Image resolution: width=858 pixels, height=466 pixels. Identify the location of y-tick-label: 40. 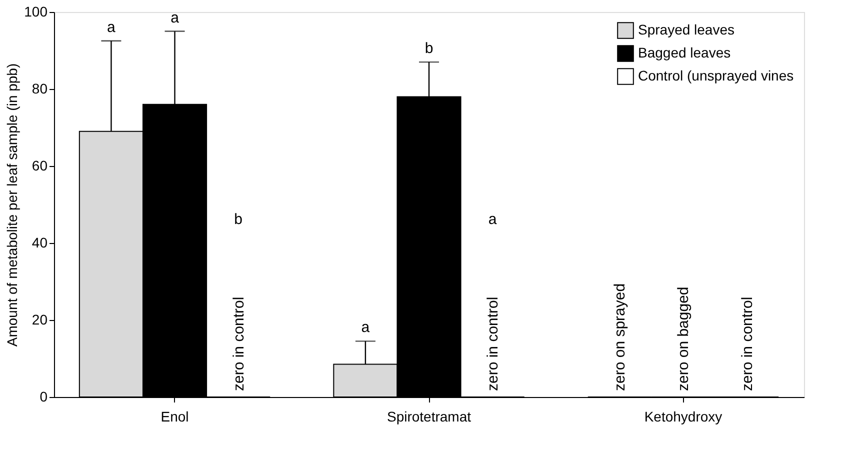
(40, 242).